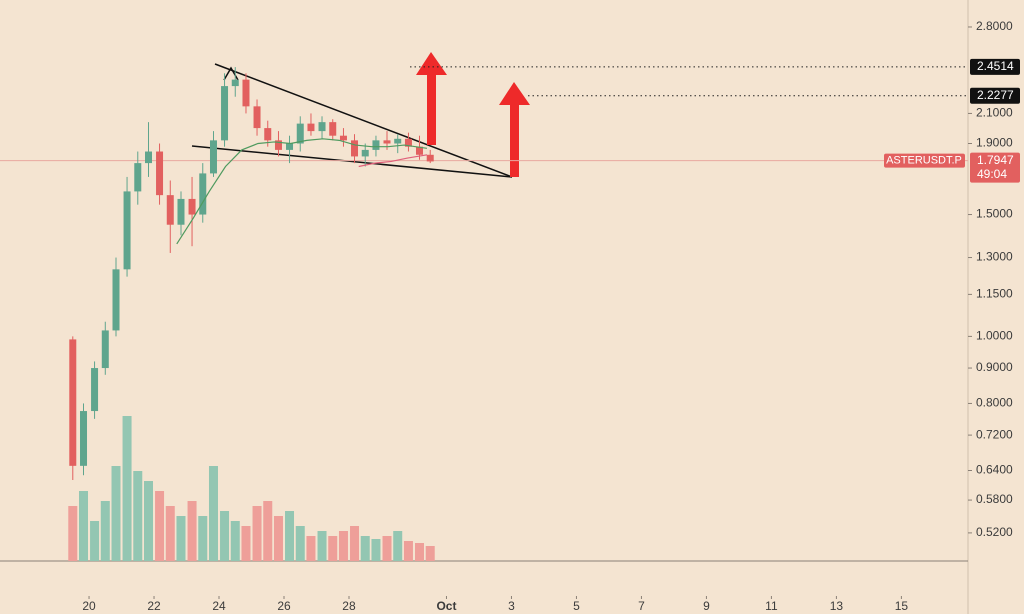  I want to click on y-tick-label: 1.9000, so click(994, 143).